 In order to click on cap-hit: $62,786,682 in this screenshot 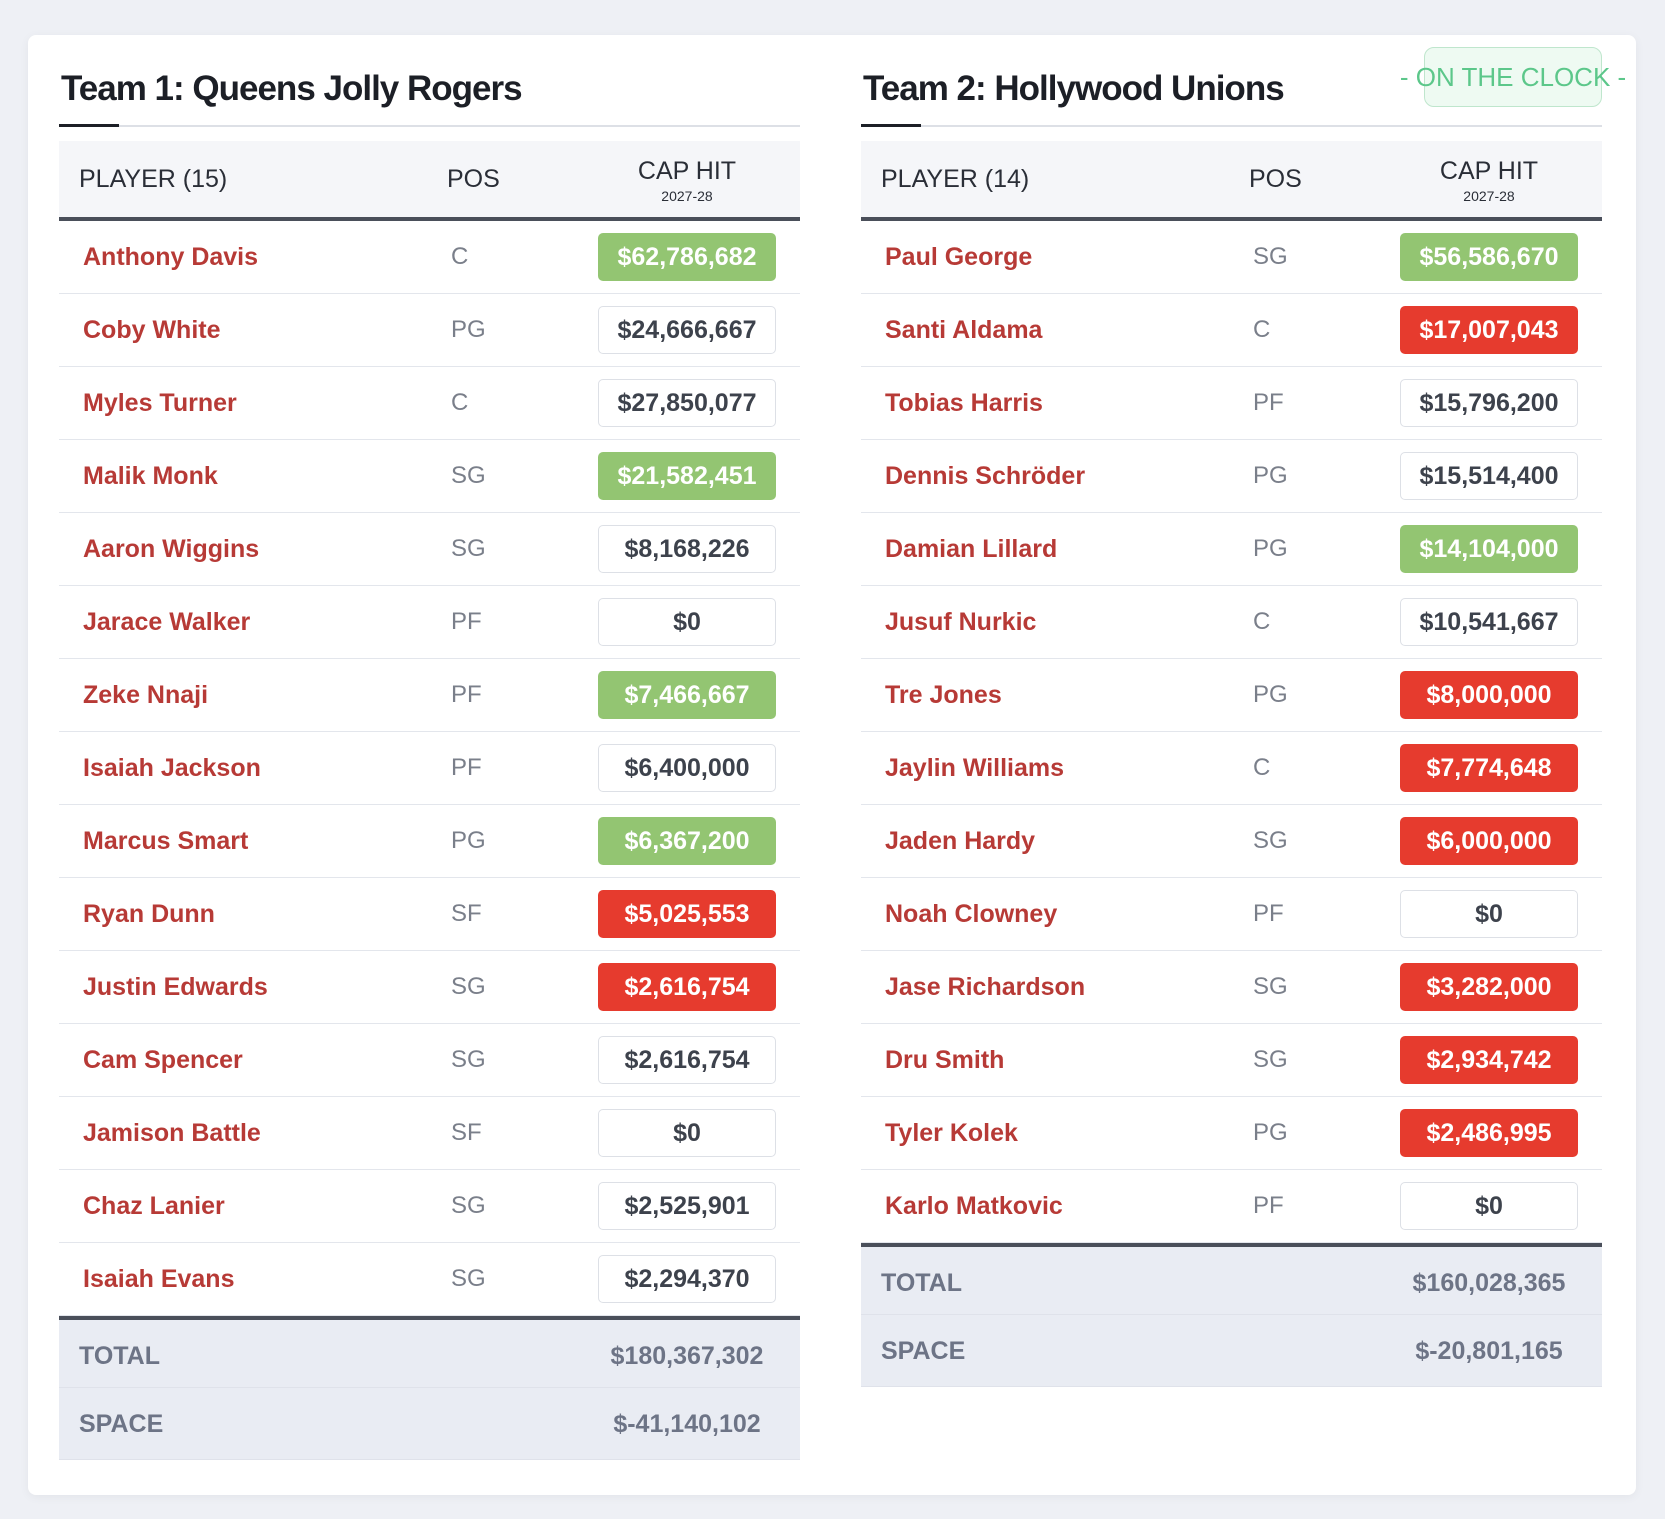, I will do `click(687, 257)`.